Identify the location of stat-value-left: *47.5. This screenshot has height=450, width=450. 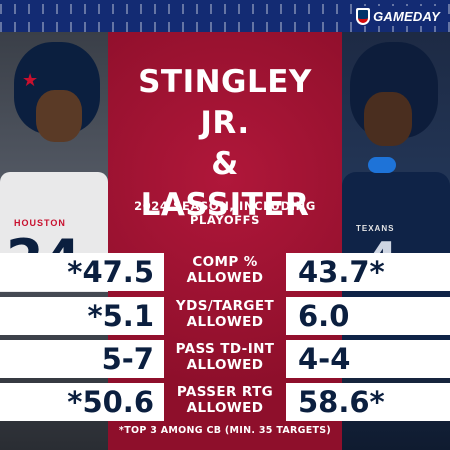
(82, 272).